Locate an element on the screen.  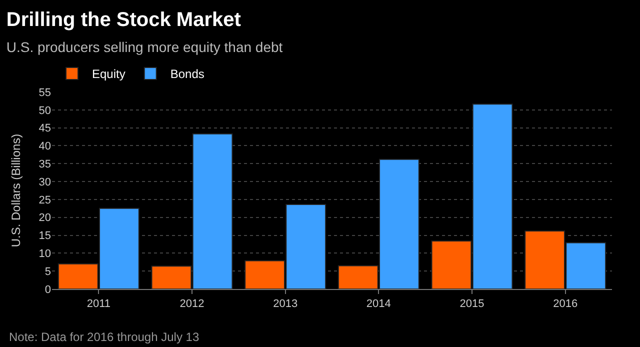
x-tick-label: 2011 is located at coordinates (98, 304).